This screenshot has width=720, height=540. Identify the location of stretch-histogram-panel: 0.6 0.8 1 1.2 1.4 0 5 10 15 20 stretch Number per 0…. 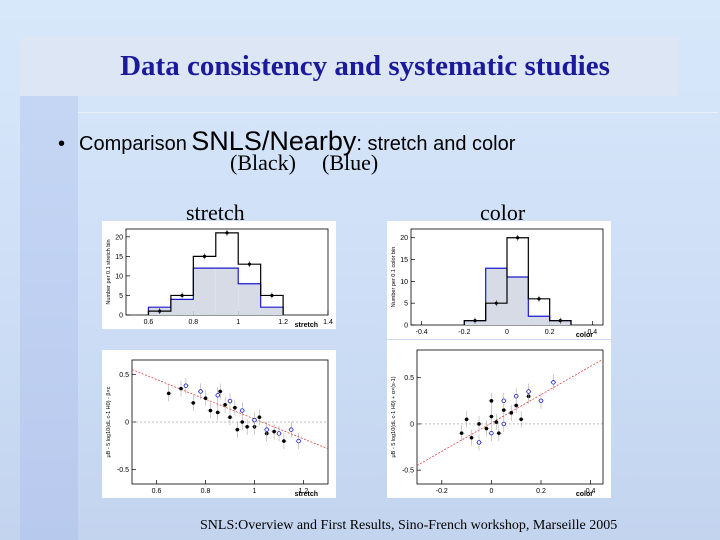
(219, 275).